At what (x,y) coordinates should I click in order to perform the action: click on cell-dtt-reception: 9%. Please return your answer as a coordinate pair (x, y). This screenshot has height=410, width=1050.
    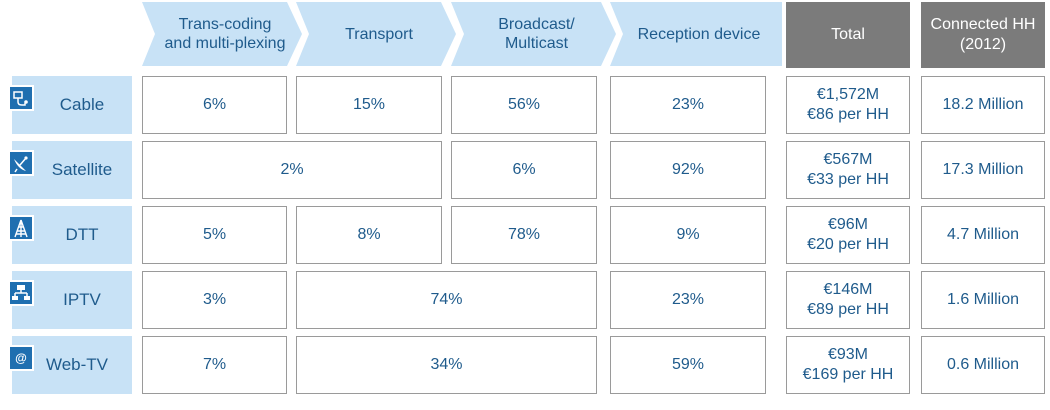
    Looking at the image, I should click on (688, 235).